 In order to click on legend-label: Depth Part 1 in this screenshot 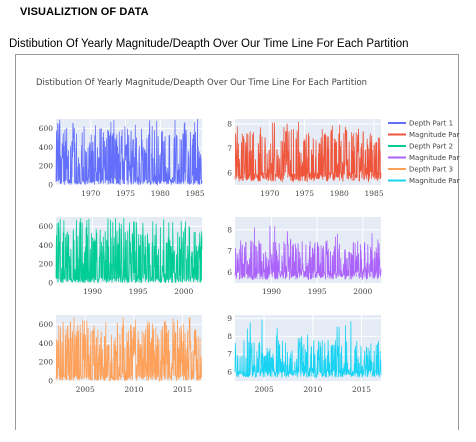, I will do `click(431, 124)`.